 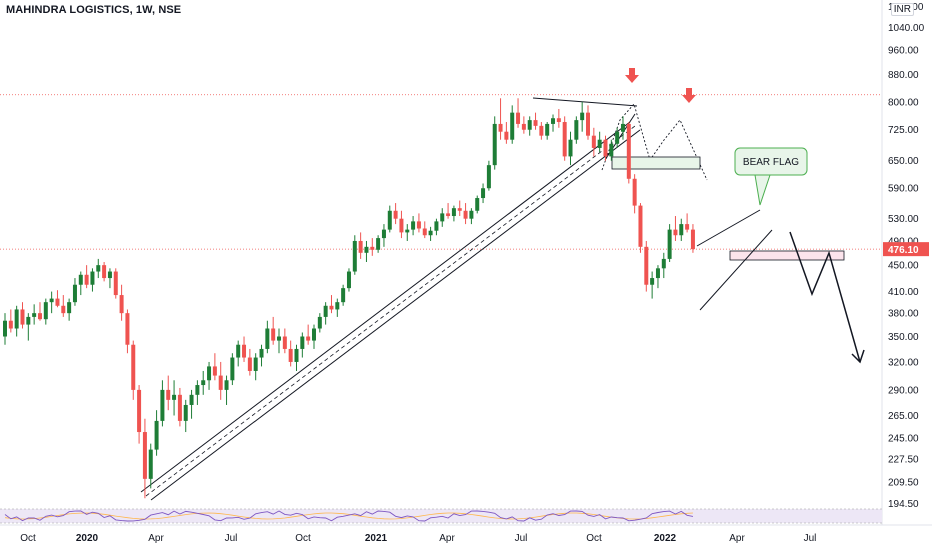 I want to click on y-tick-label: 380.00, so click(x=903, y=314).